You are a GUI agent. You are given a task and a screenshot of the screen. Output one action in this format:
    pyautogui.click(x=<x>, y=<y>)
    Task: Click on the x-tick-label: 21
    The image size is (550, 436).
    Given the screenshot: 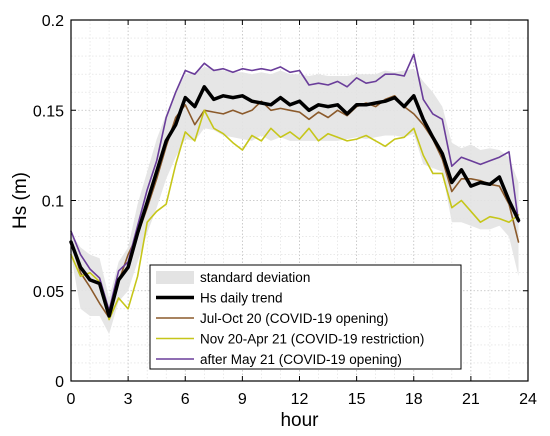 What is the action you would take?
    pyautogui.click(x=471, y=399)
    